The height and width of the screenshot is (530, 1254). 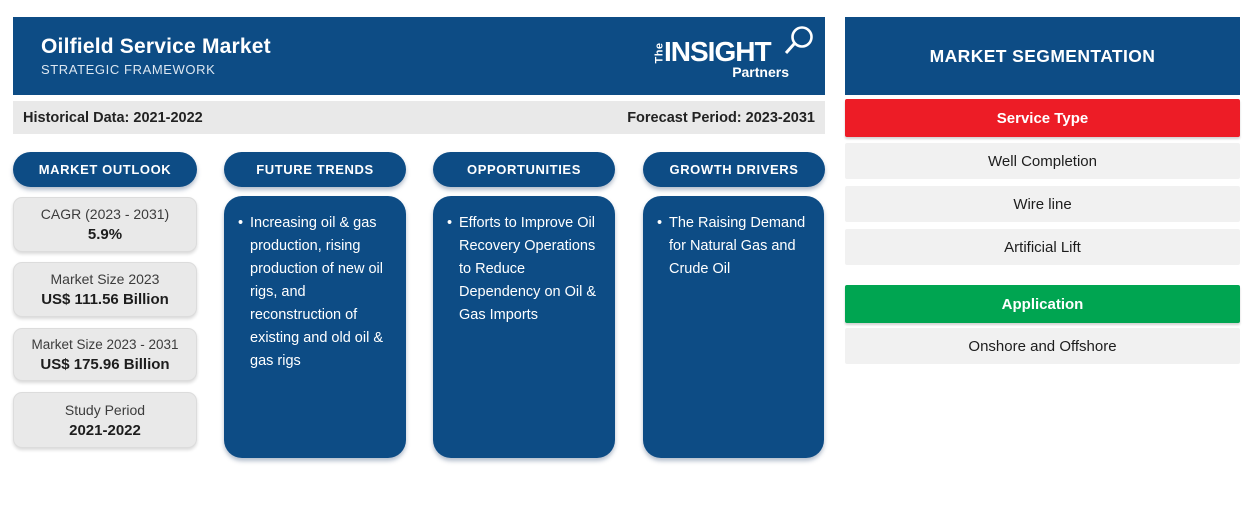 What do you see at coordinates (524, 169) in the screenshot?
I see `opportunities-pill: OPPORTUNITIES` at bounding box center [524, 169].